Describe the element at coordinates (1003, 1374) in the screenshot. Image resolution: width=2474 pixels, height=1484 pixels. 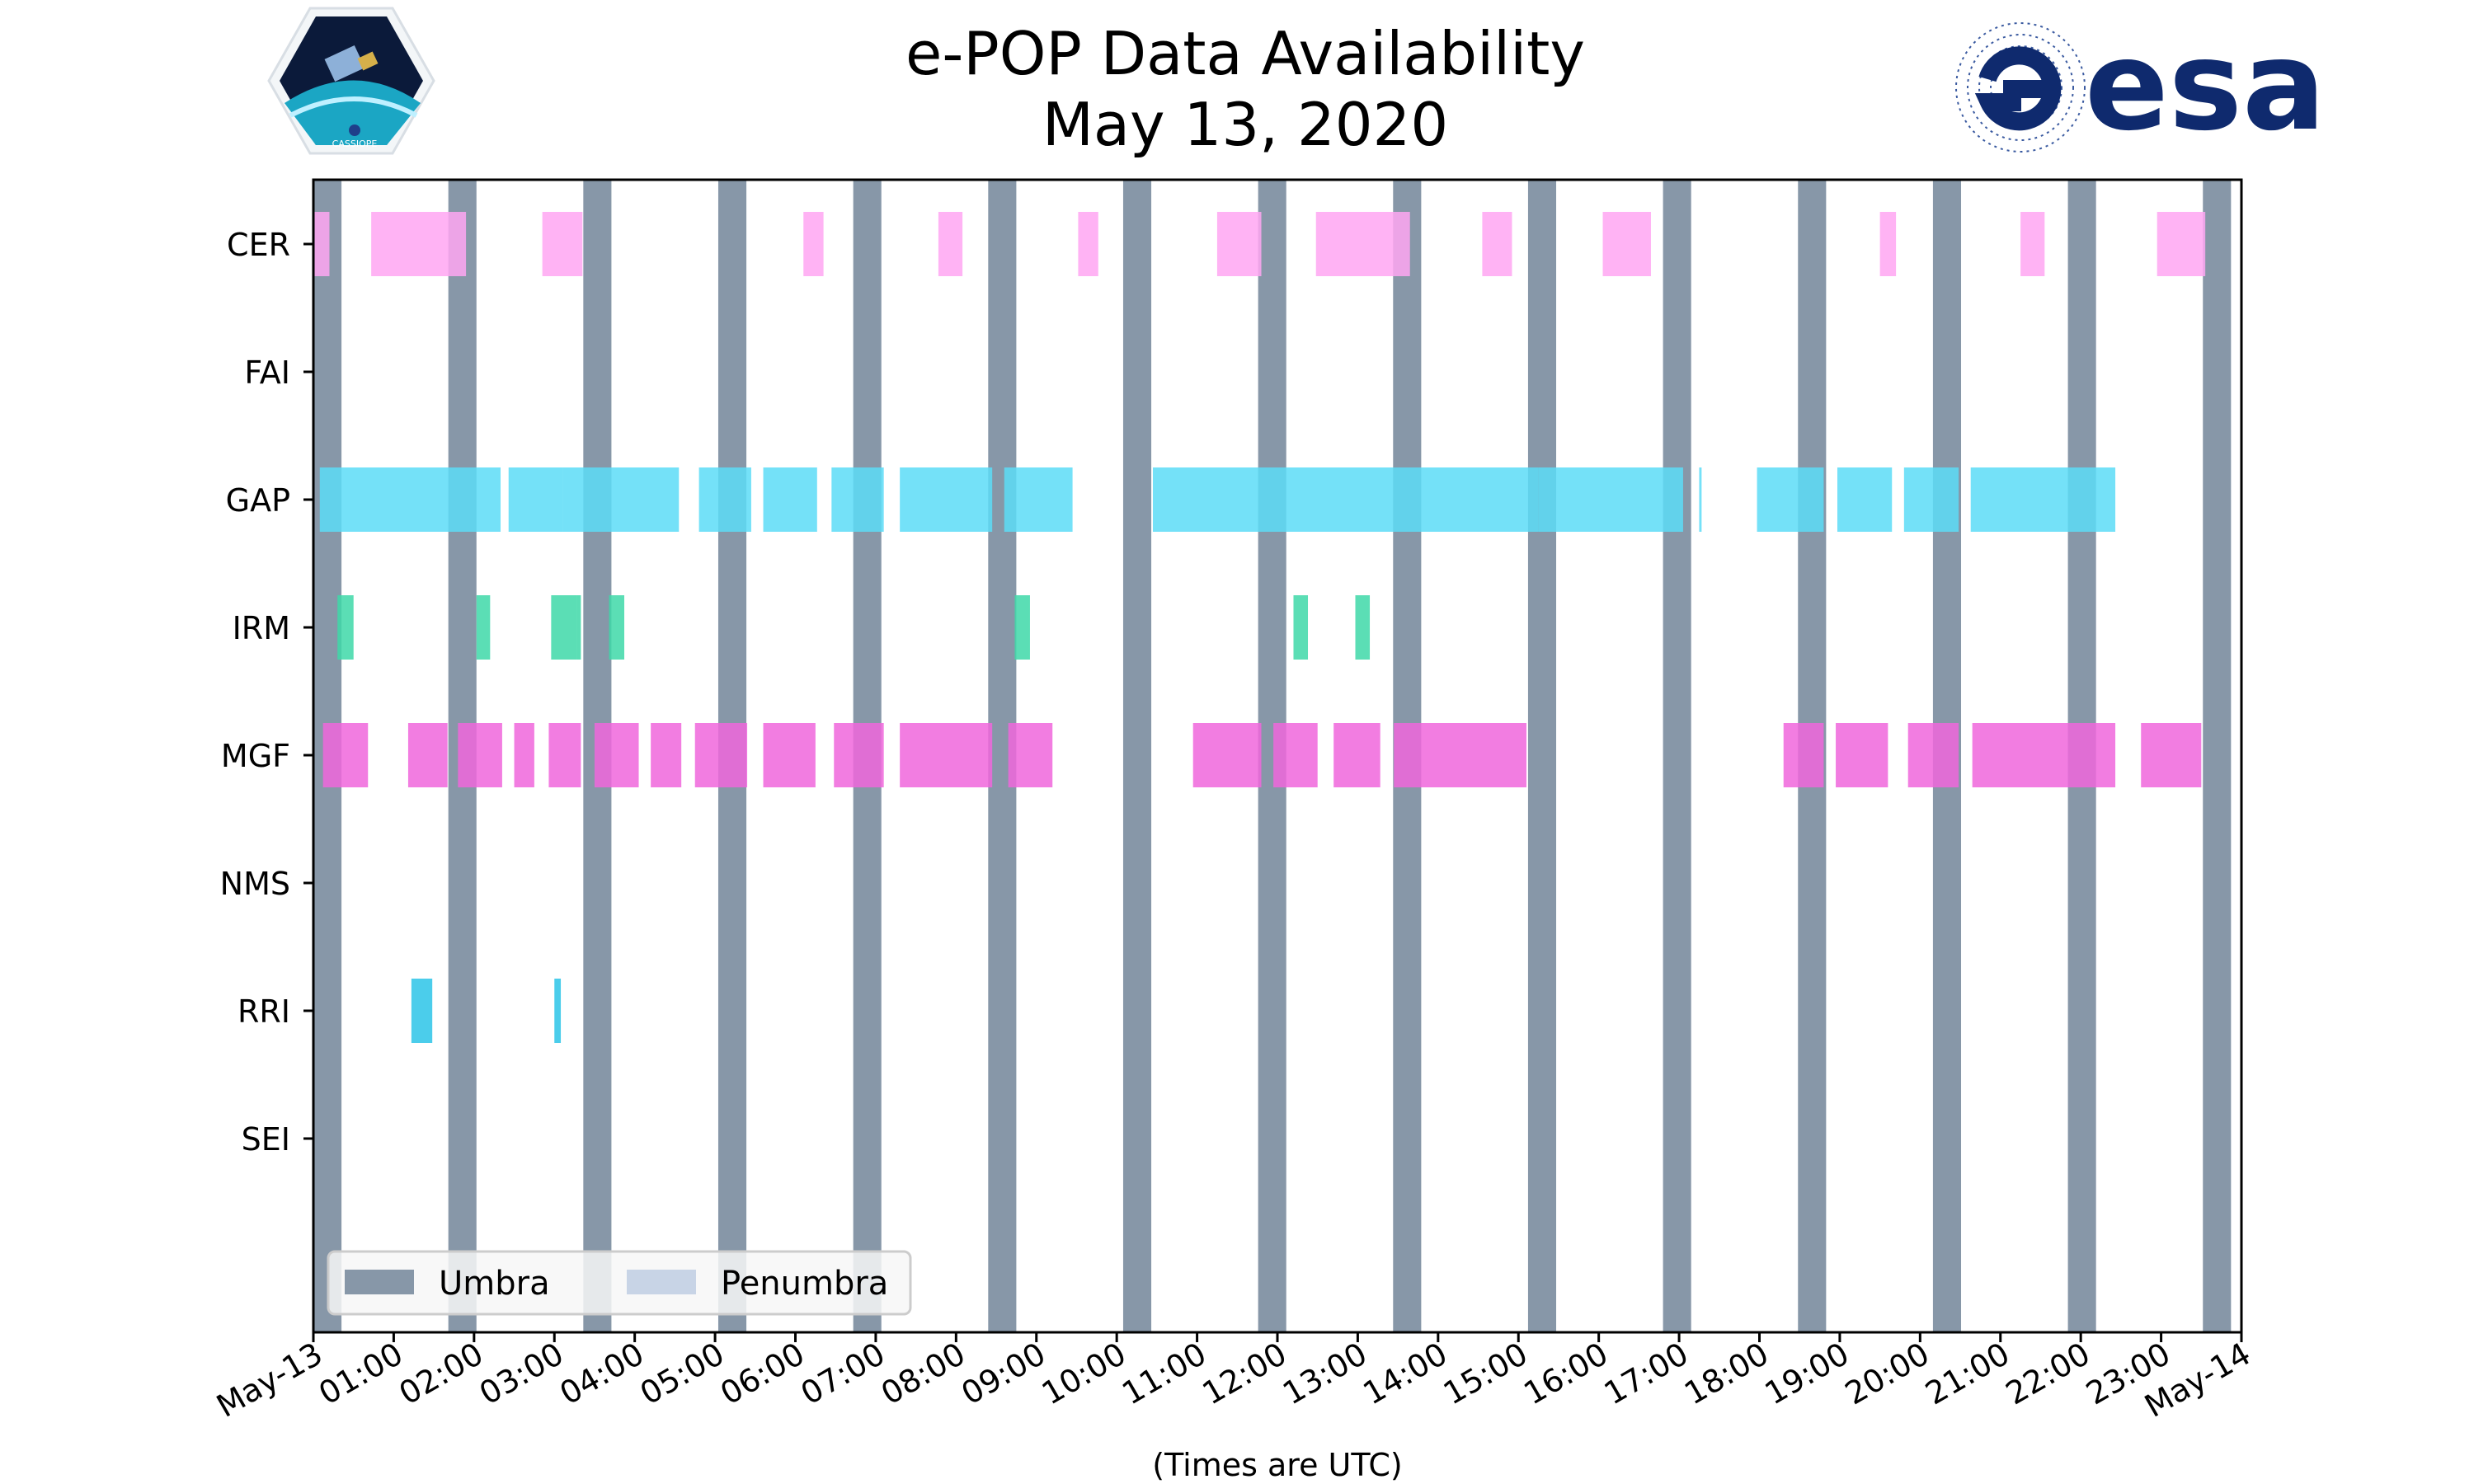
I see `xtick-label-9: 09:00` at that location.